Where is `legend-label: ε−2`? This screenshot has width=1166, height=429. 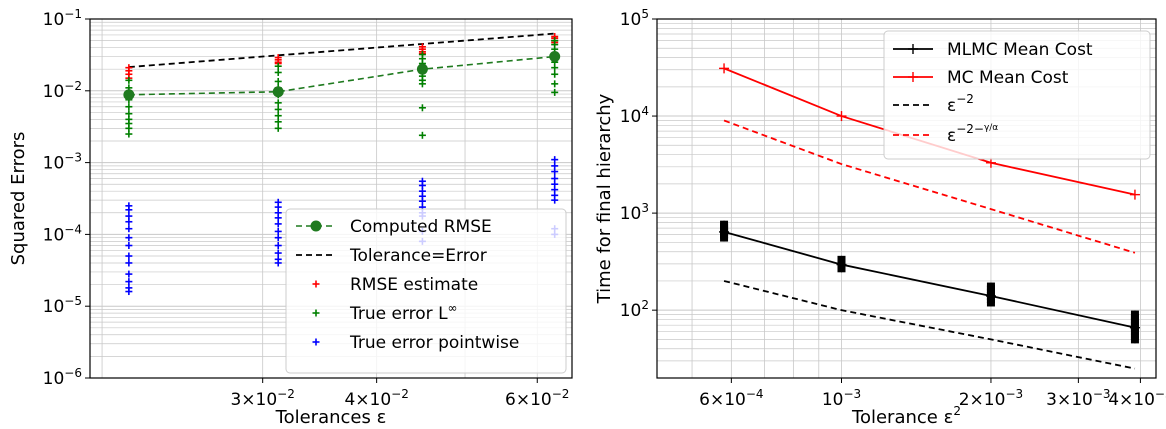 legend-label: ε−2 is located at coordinates (960, 104).